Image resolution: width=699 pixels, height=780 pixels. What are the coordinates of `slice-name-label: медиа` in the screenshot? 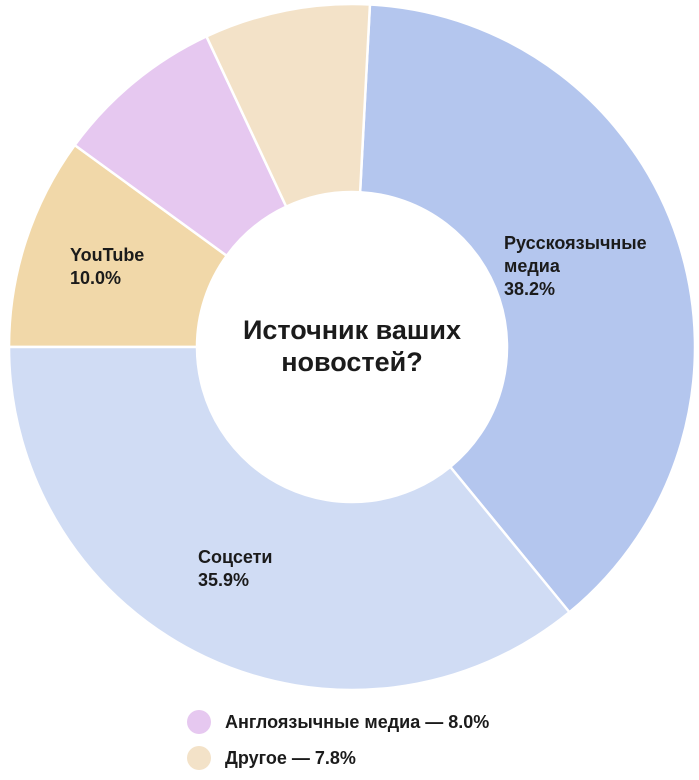 It's located at (532, 266).